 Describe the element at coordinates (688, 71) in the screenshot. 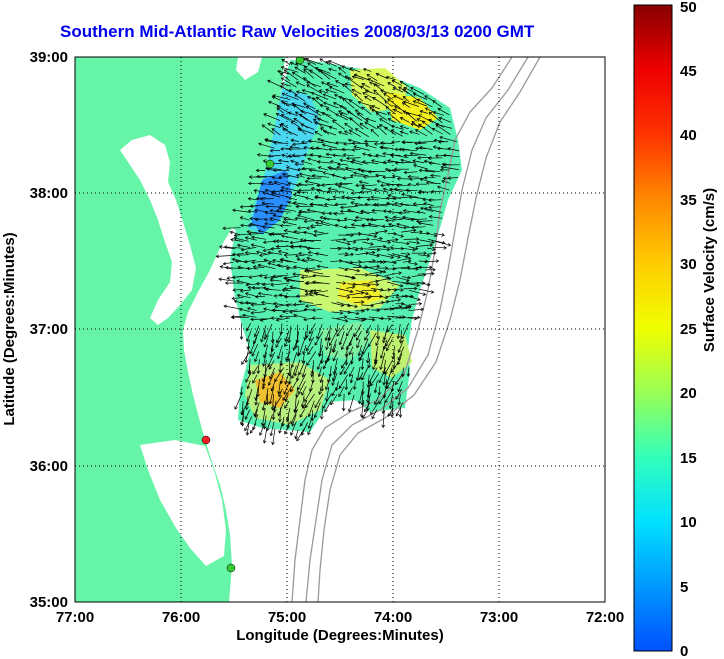

I see `colorbar-tick-label: 45` at that location.